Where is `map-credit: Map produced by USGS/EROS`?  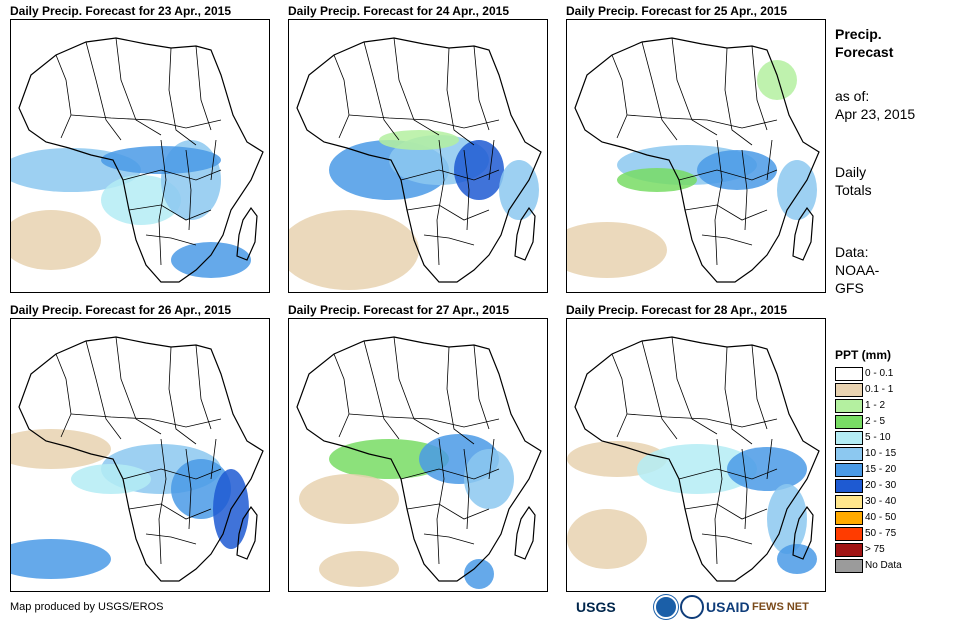
map-credit: Map produced by USGS/EROS is located at coordinates (87, 607).